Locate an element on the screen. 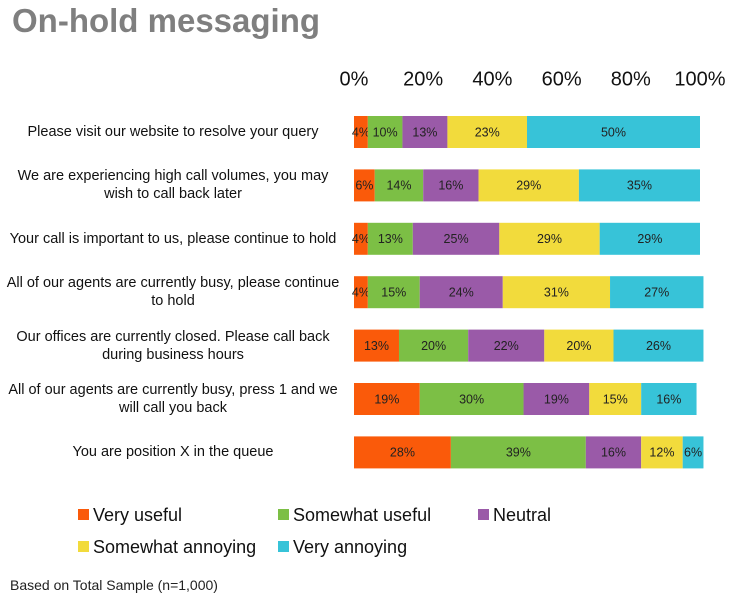 Image resolution: width=735 pixels, height=601 pixels. data-label: 39% is located at coordinates (518, 453).